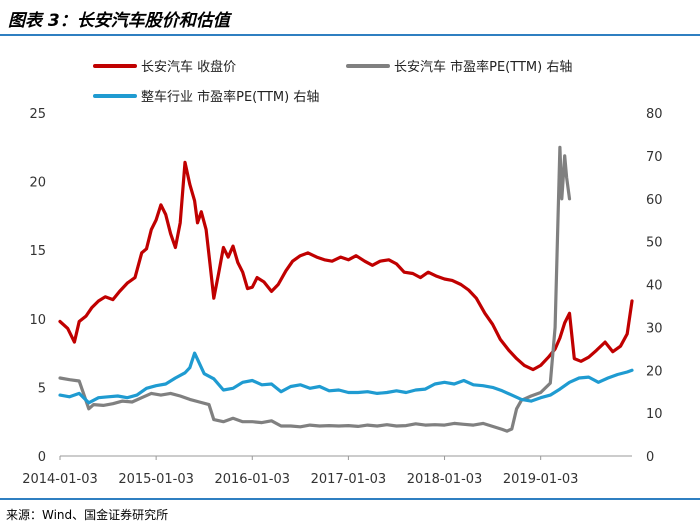 The height and width of the screenshot is (529, 700). I want to click on source-note: 来源：Wind、国金证券研究所, so click(87, 515).